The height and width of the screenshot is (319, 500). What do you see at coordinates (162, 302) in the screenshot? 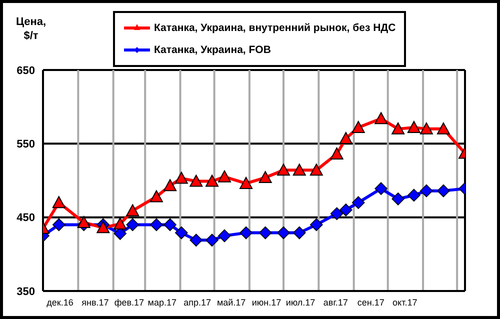
I see `x-tick-label: мар.17` at bounding box center [162, 302].